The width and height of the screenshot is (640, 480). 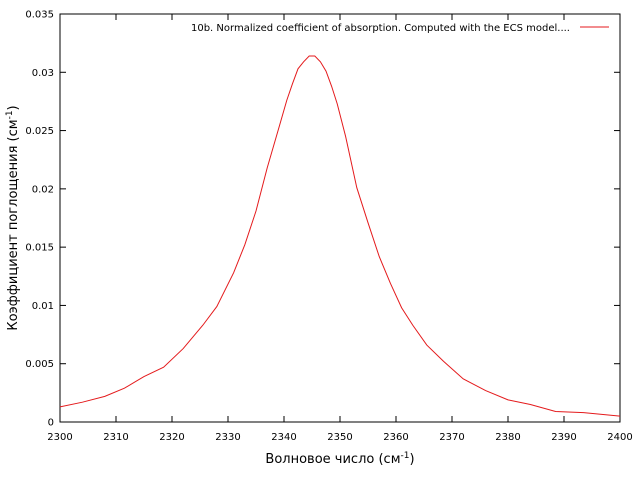 What do you see at coordinates (39, 15) in the screenshot?
I see `y-tick-label: 0.035` at bounding box center [39, 15].